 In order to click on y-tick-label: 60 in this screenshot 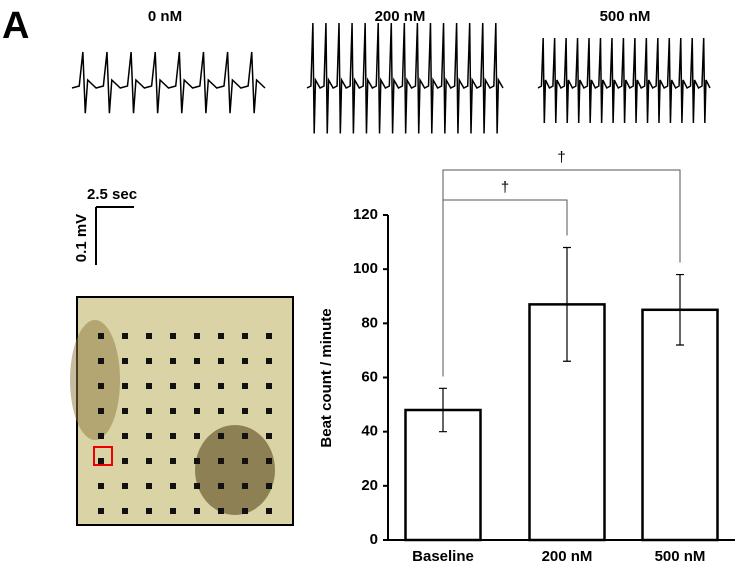, I will do `click(369, 376)`.